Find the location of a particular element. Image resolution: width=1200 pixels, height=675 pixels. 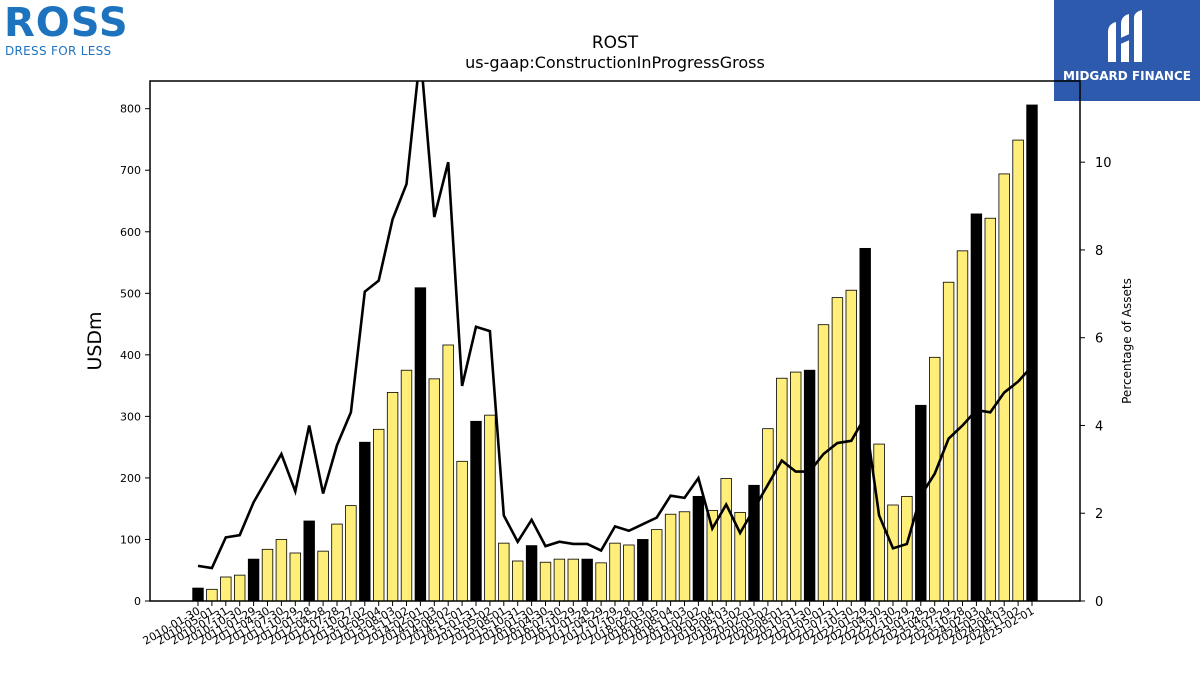

ross-logo: ROSS DRESS FOR LESS is located at coordinates (70, 29).